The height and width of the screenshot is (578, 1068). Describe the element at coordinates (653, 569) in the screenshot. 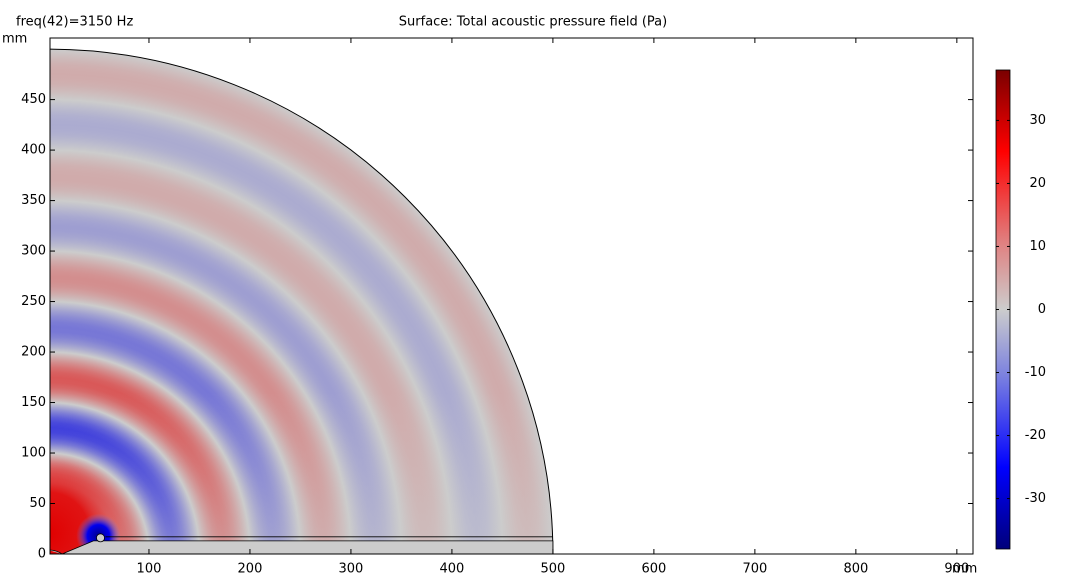

I see `x-tick-label: 600` at that location.